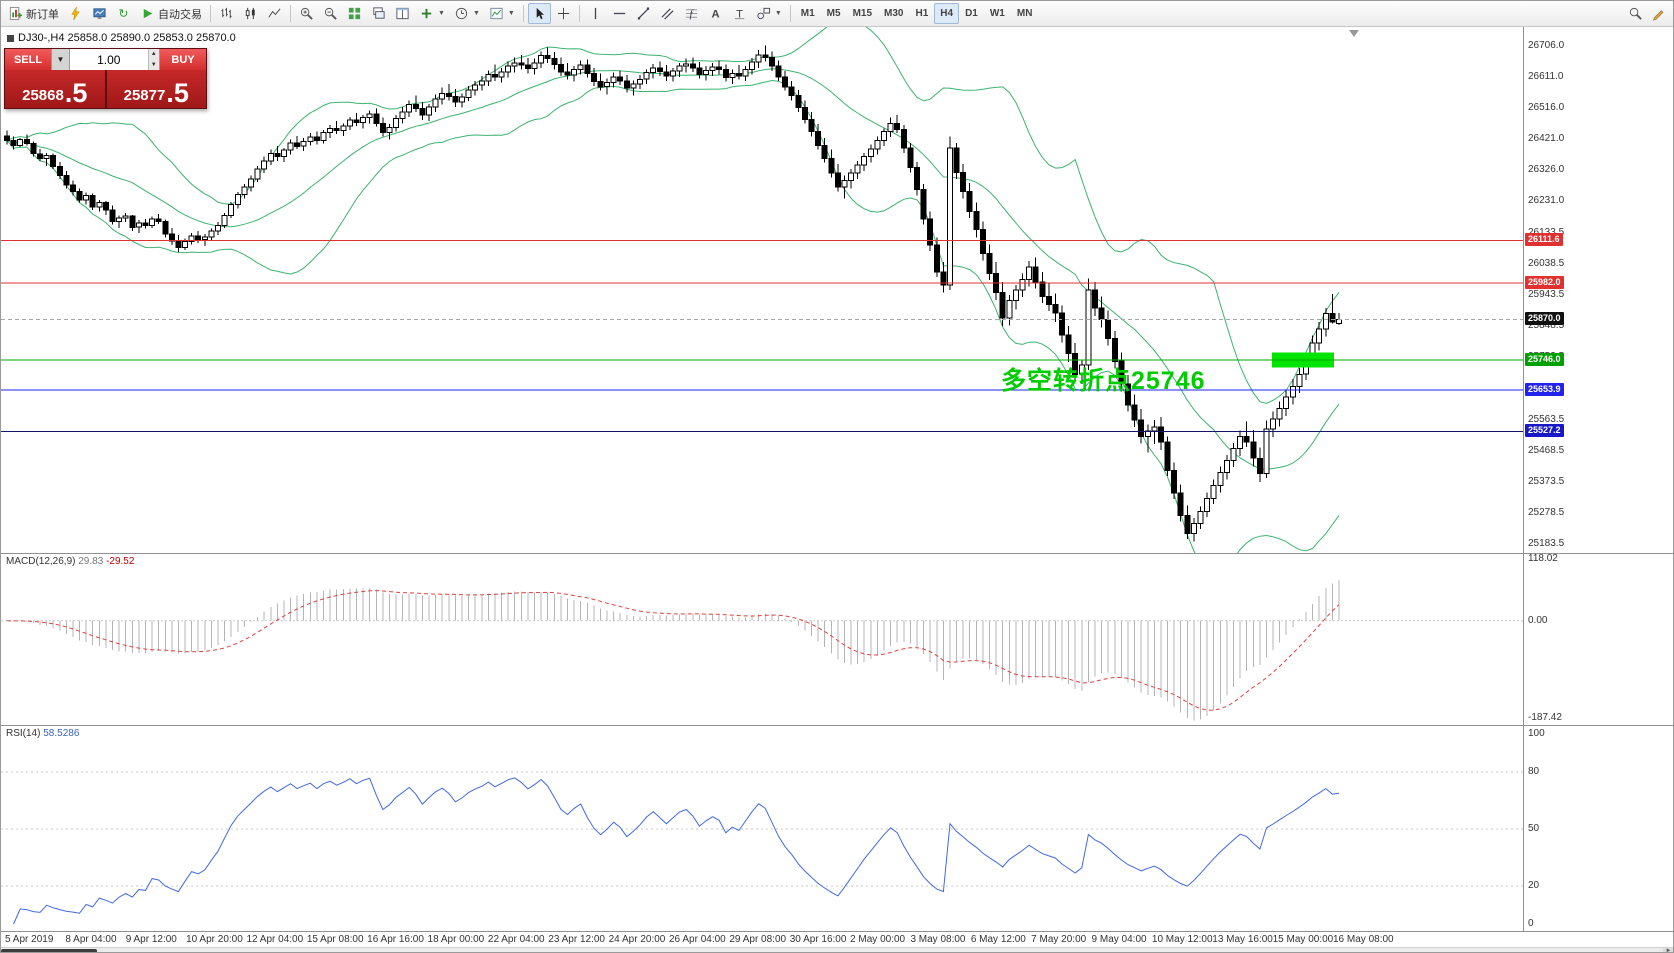  I want to click on shapes-button: ▼, so click(769, 13).